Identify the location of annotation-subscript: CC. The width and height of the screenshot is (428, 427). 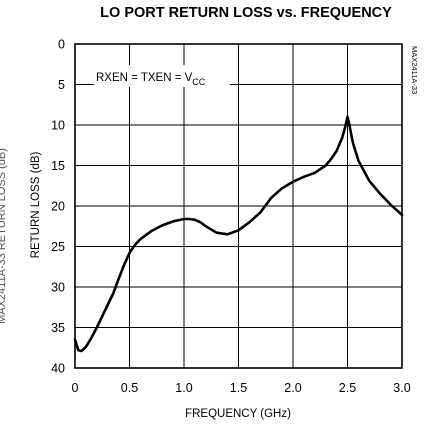
(198, 82).